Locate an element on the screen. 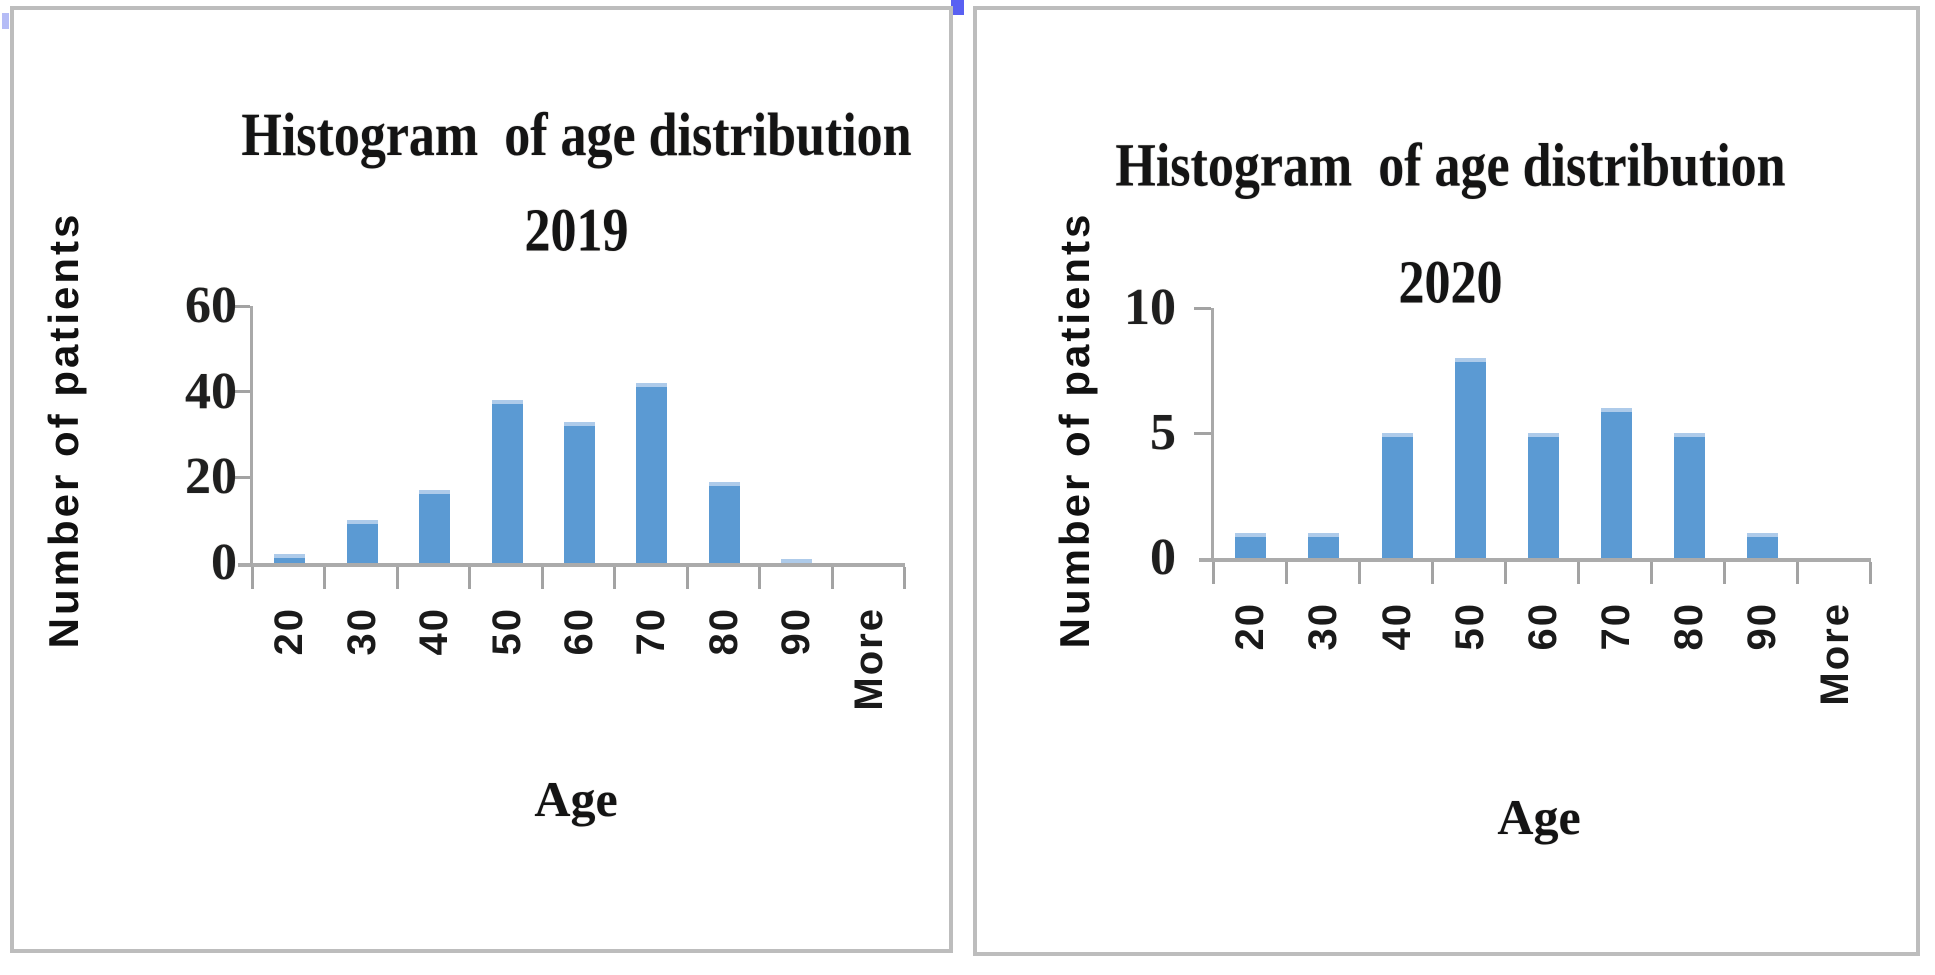 This screenshot has width=1935, height=975. y-tick-label: 5 is located at coordinates (1163, 432).